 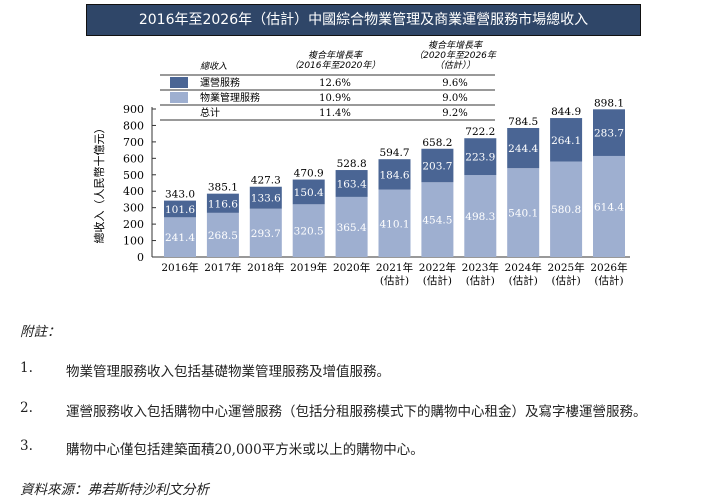 I want to click on legend-col1-header: 複合年增長率, so click(x=336, y=55).